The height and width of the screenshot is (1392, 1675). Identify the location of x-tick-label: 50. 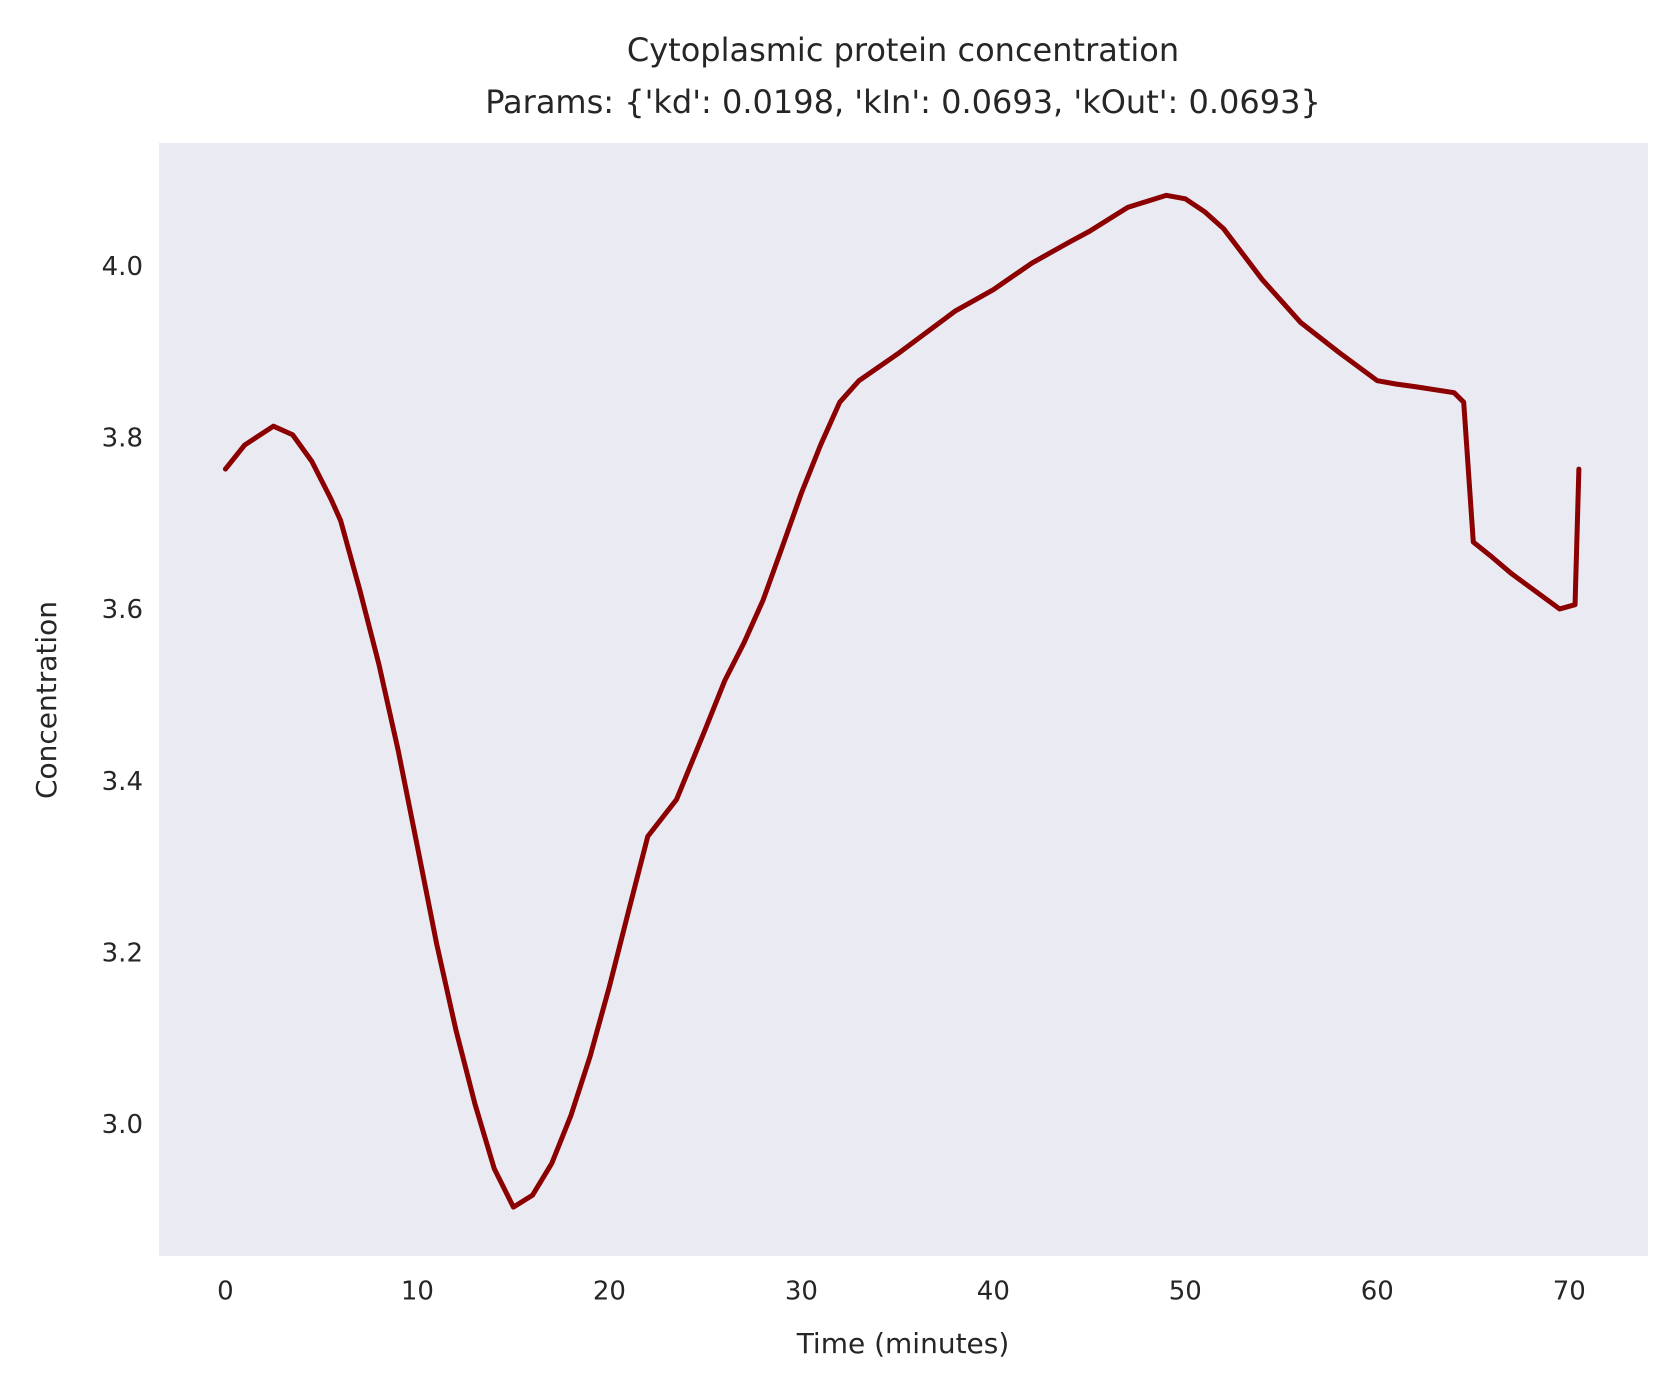
(1185, 1292).